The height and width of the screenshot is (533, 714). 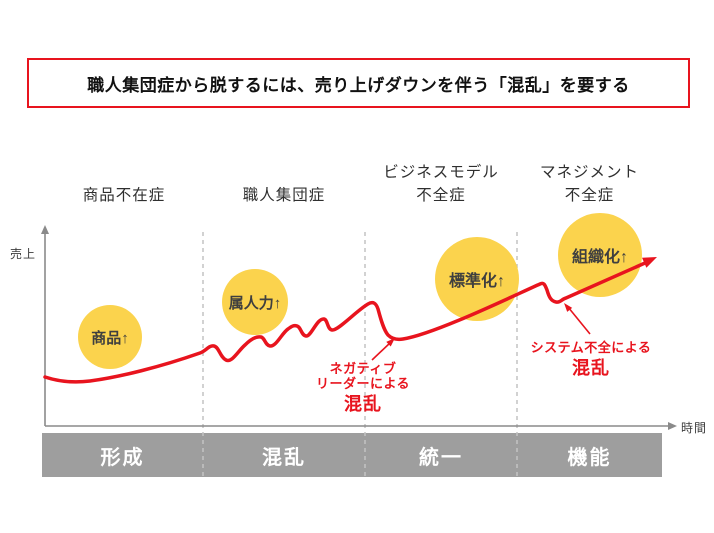 I want to click on curve-arrowhead-icon, so click(x=649, y=262).